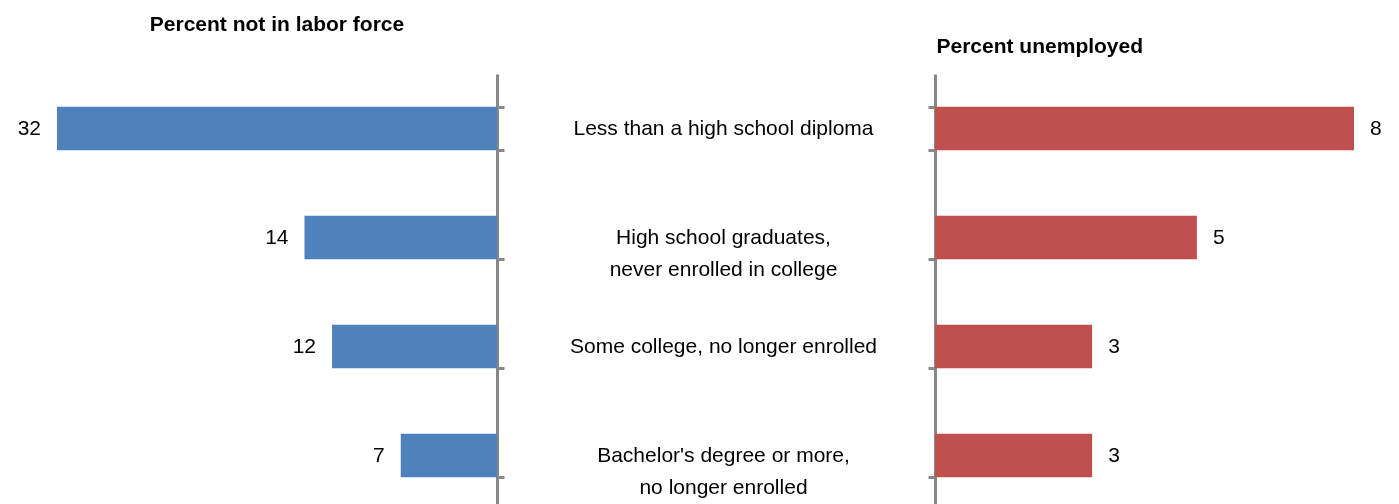 The width and height of the screenshot is (1399, 504). What do you see at coordinates (304, 345) in the screenshot?
I see `data-label: 12` at bounding box center [304, 345].